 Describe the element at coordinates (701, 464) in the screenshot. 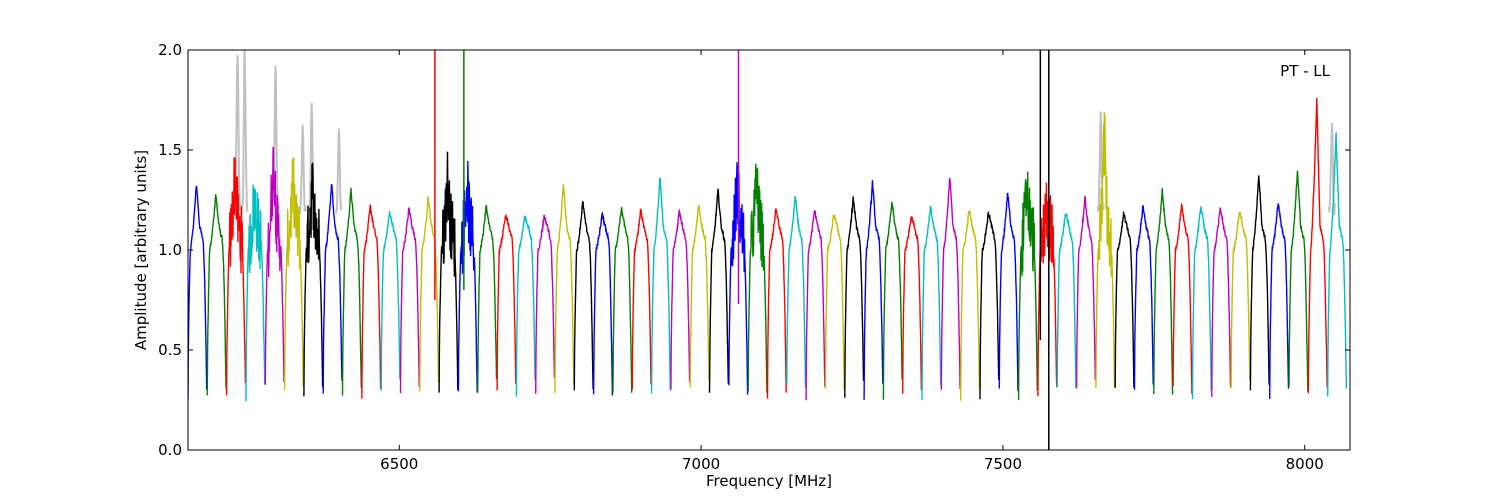

I see `x-tick-label: 7000` at that location.